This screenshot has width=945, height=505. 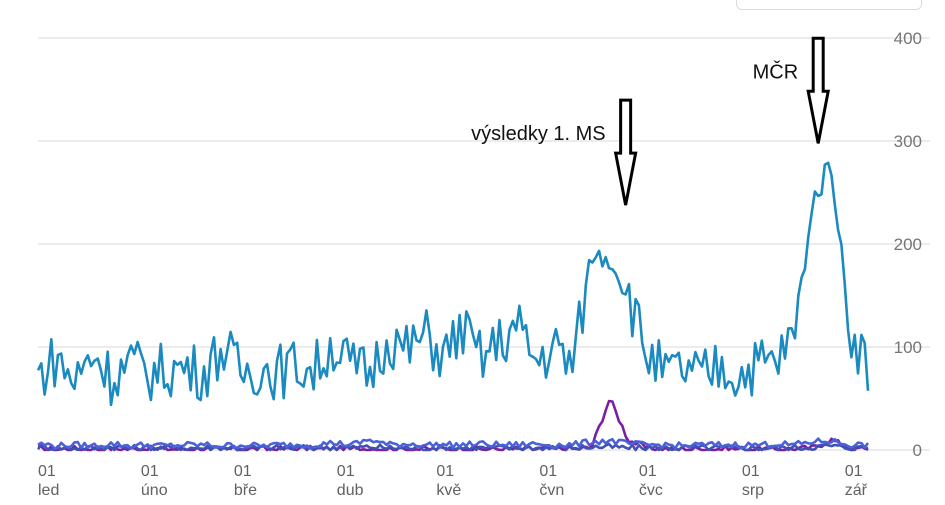 What do you see at coordinates (917, 450) in the screenshot?
I see `y-tick-label: 0` at bounding box center [917, 450].